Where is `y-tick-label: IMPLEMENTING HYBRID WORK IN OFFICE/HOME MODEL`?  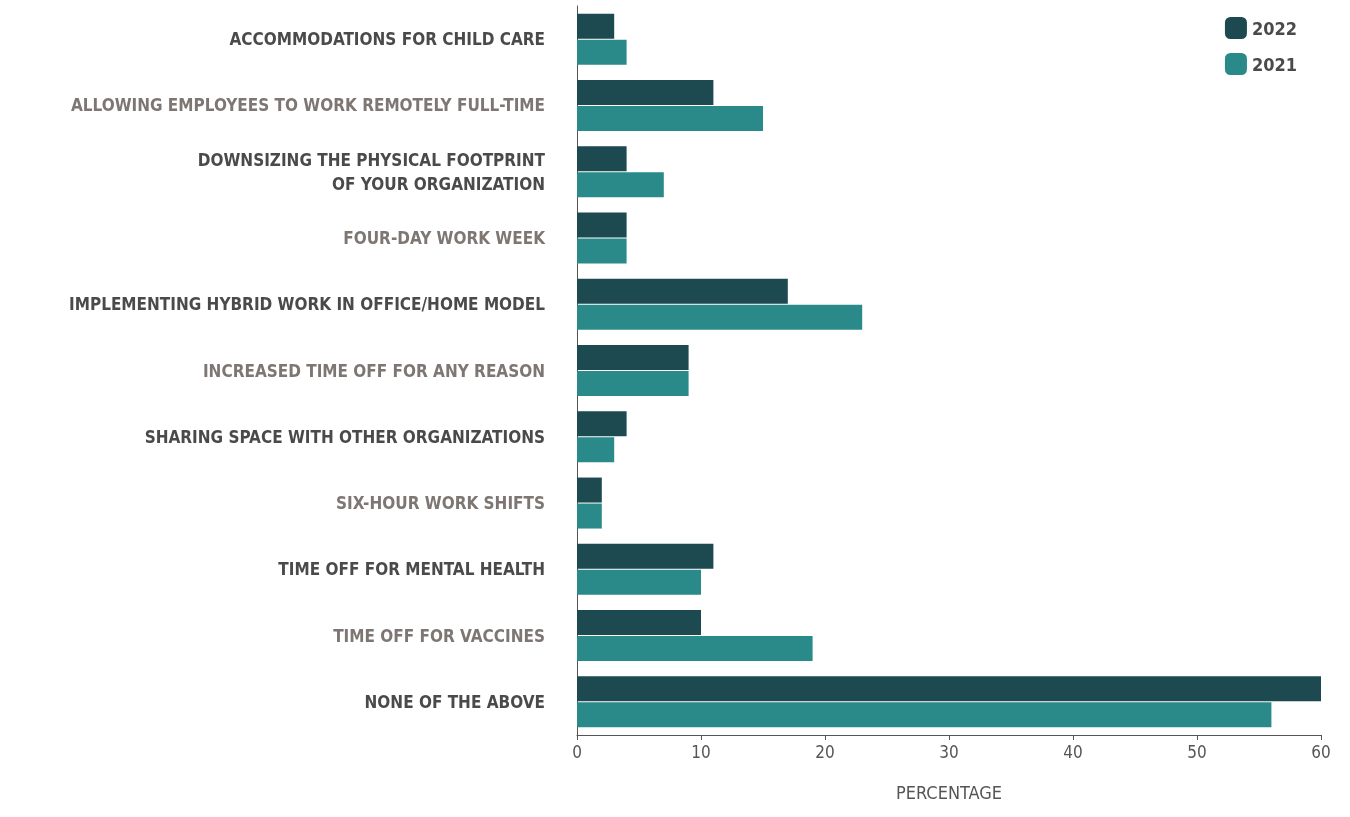
y-tick-label: IMPLEMENTING HYBRID WORK IN OFFICE/HOME MODEL is located at coordinates (307, 304).